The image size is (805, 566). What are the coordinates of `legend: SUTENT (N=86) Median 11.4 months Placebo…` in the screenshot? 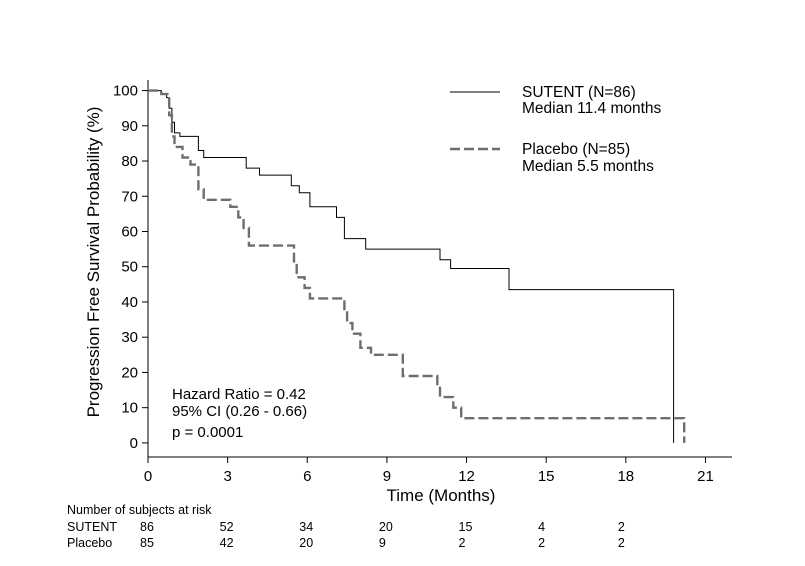 It's located at (556, 129).